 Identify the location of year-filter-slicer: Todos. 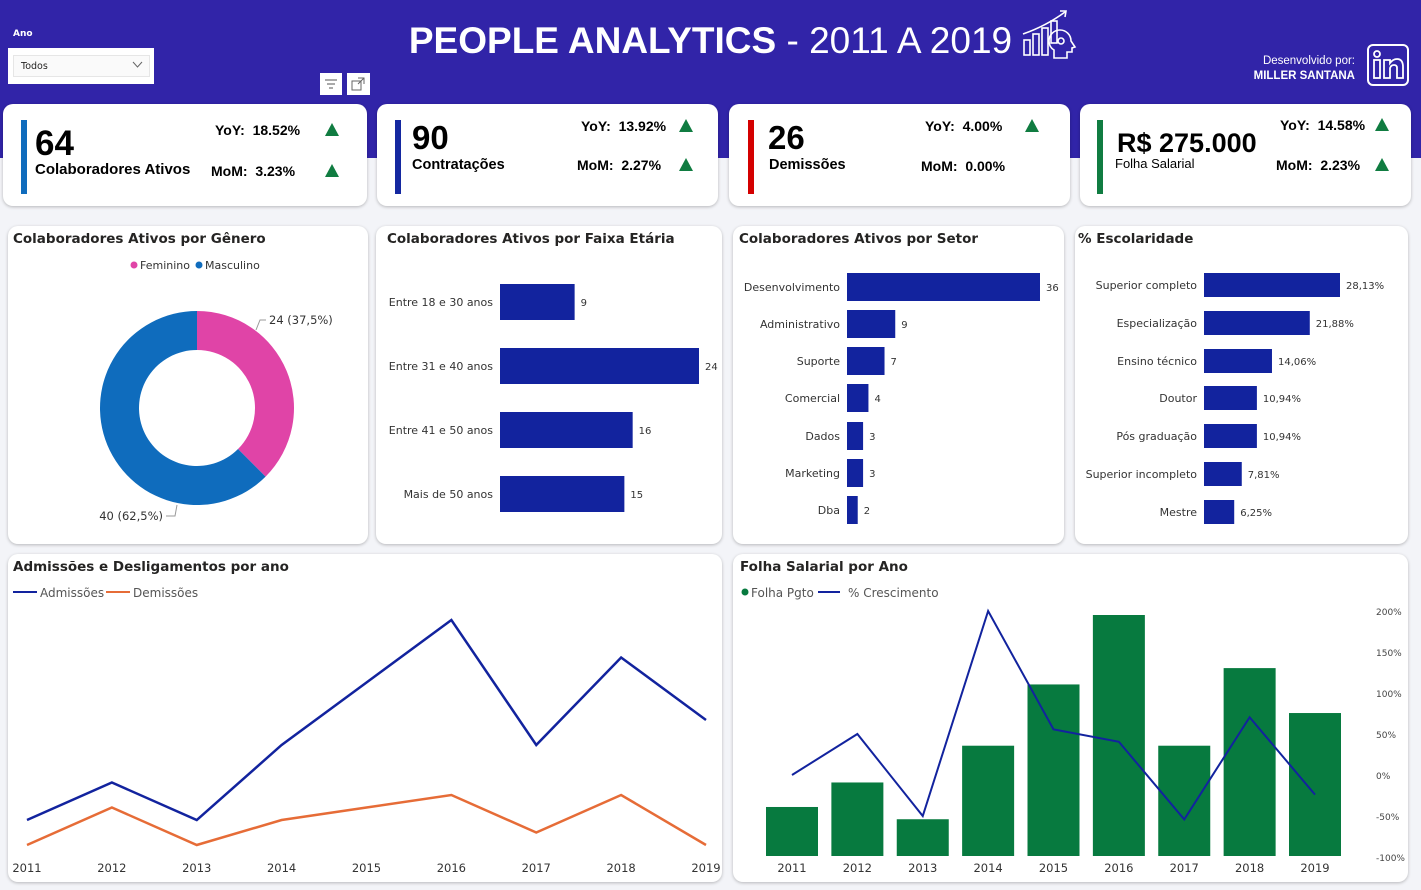
(81, 66).